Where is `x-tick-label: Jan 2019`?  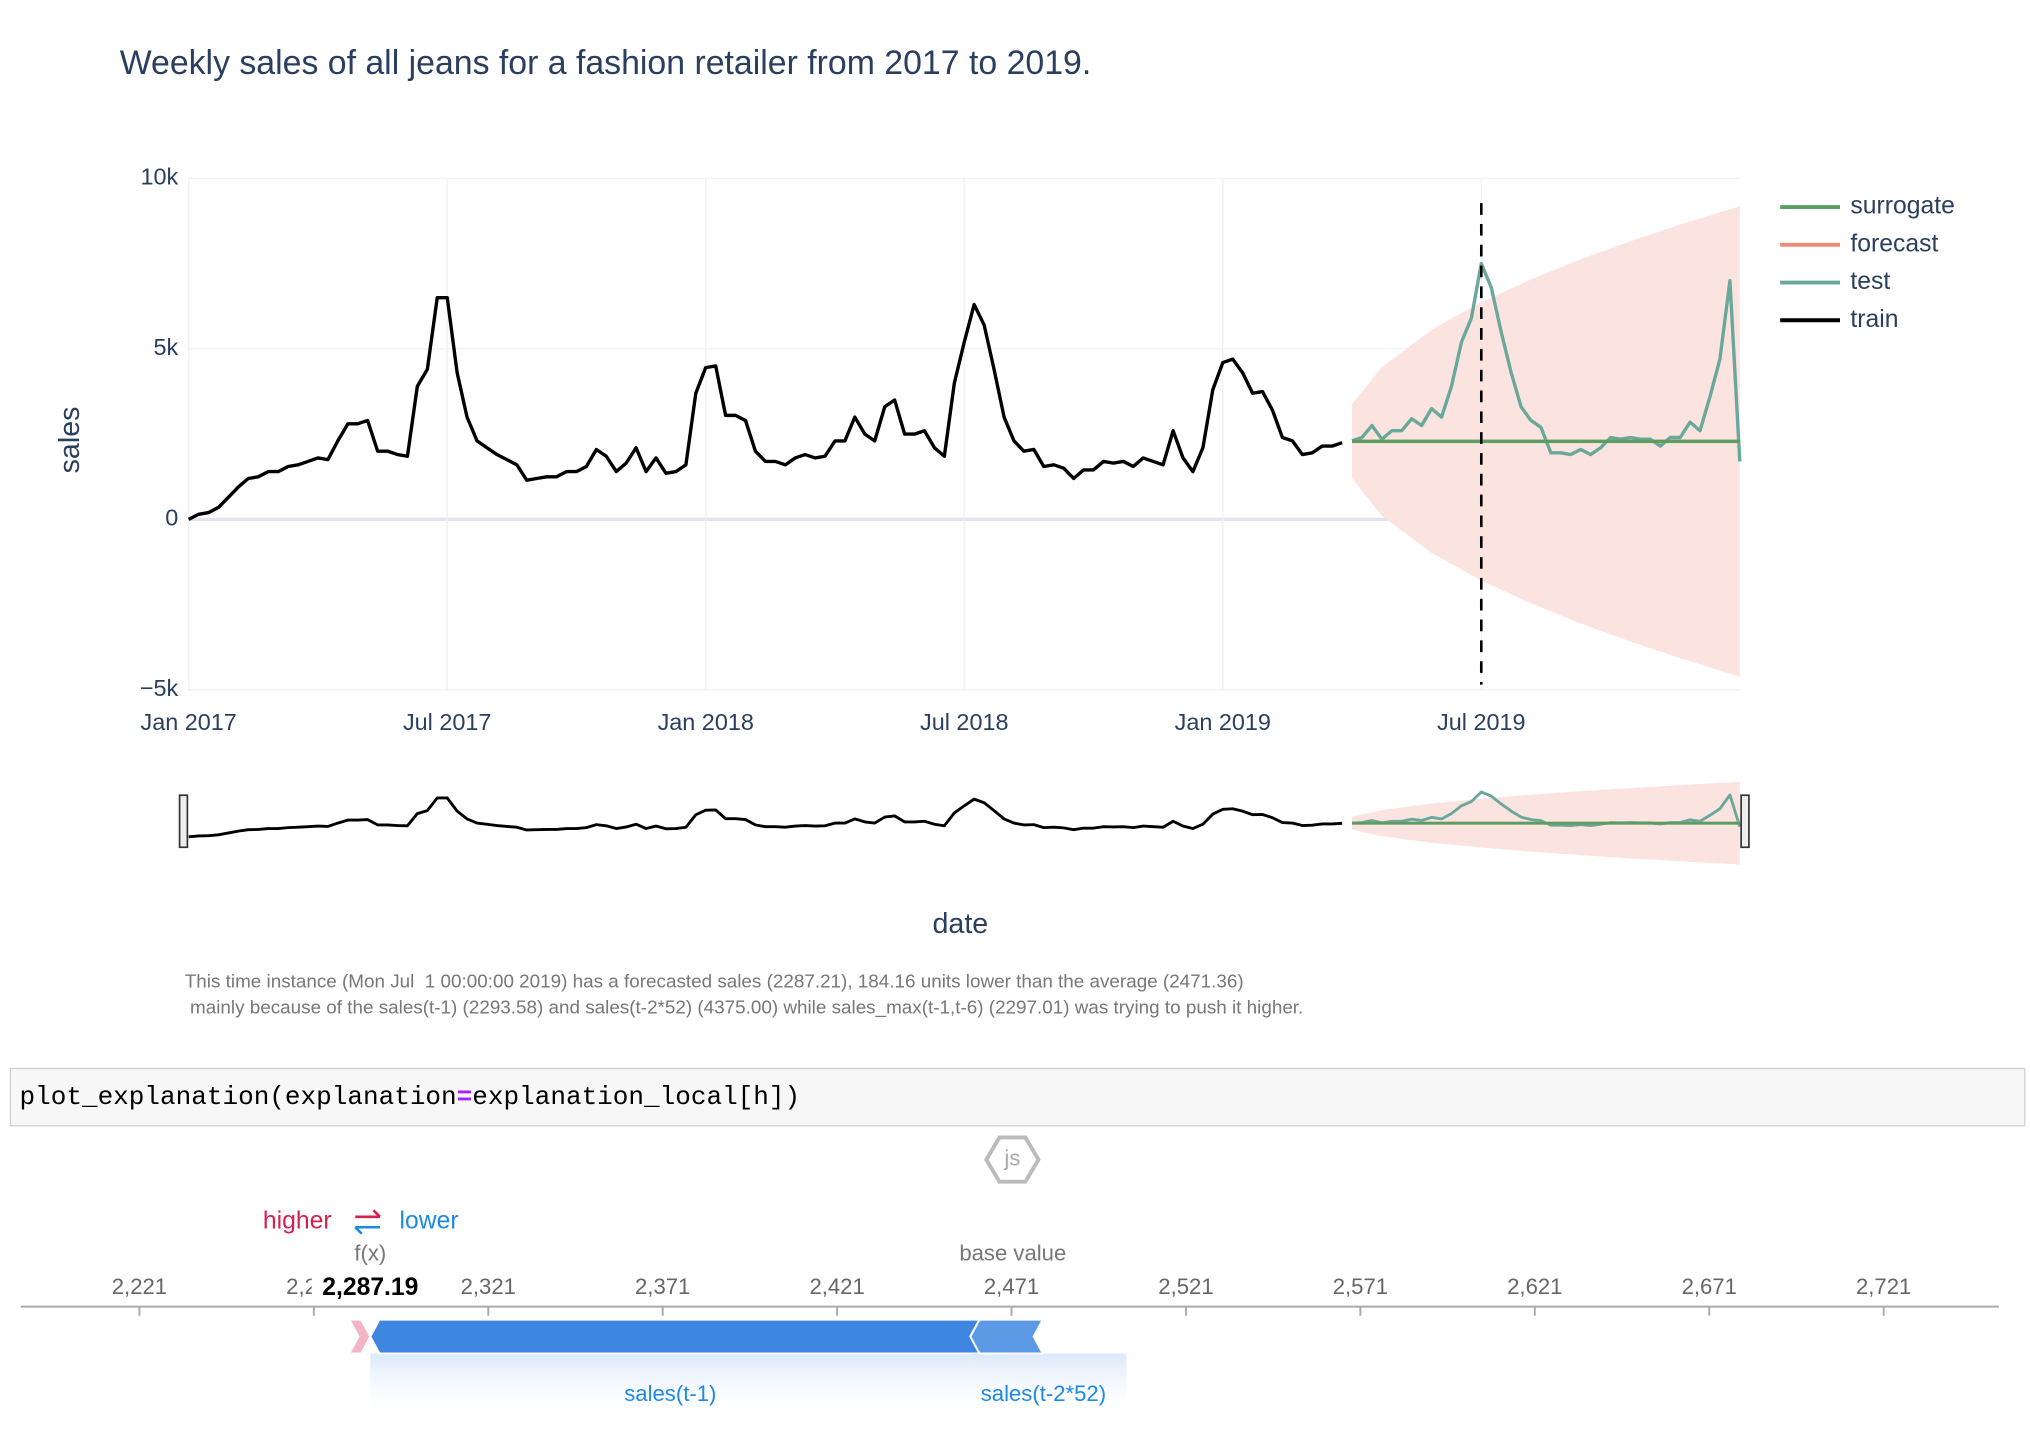
x-tick-label: Jan 2019 is located at coordinates (1223, 722).